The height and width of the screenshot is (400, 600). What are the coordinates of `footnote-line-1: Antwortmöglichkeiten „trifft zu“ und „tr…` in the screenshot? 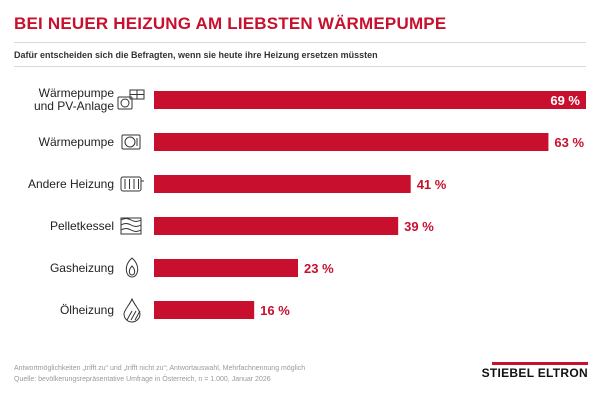 It's located at (160, 368).